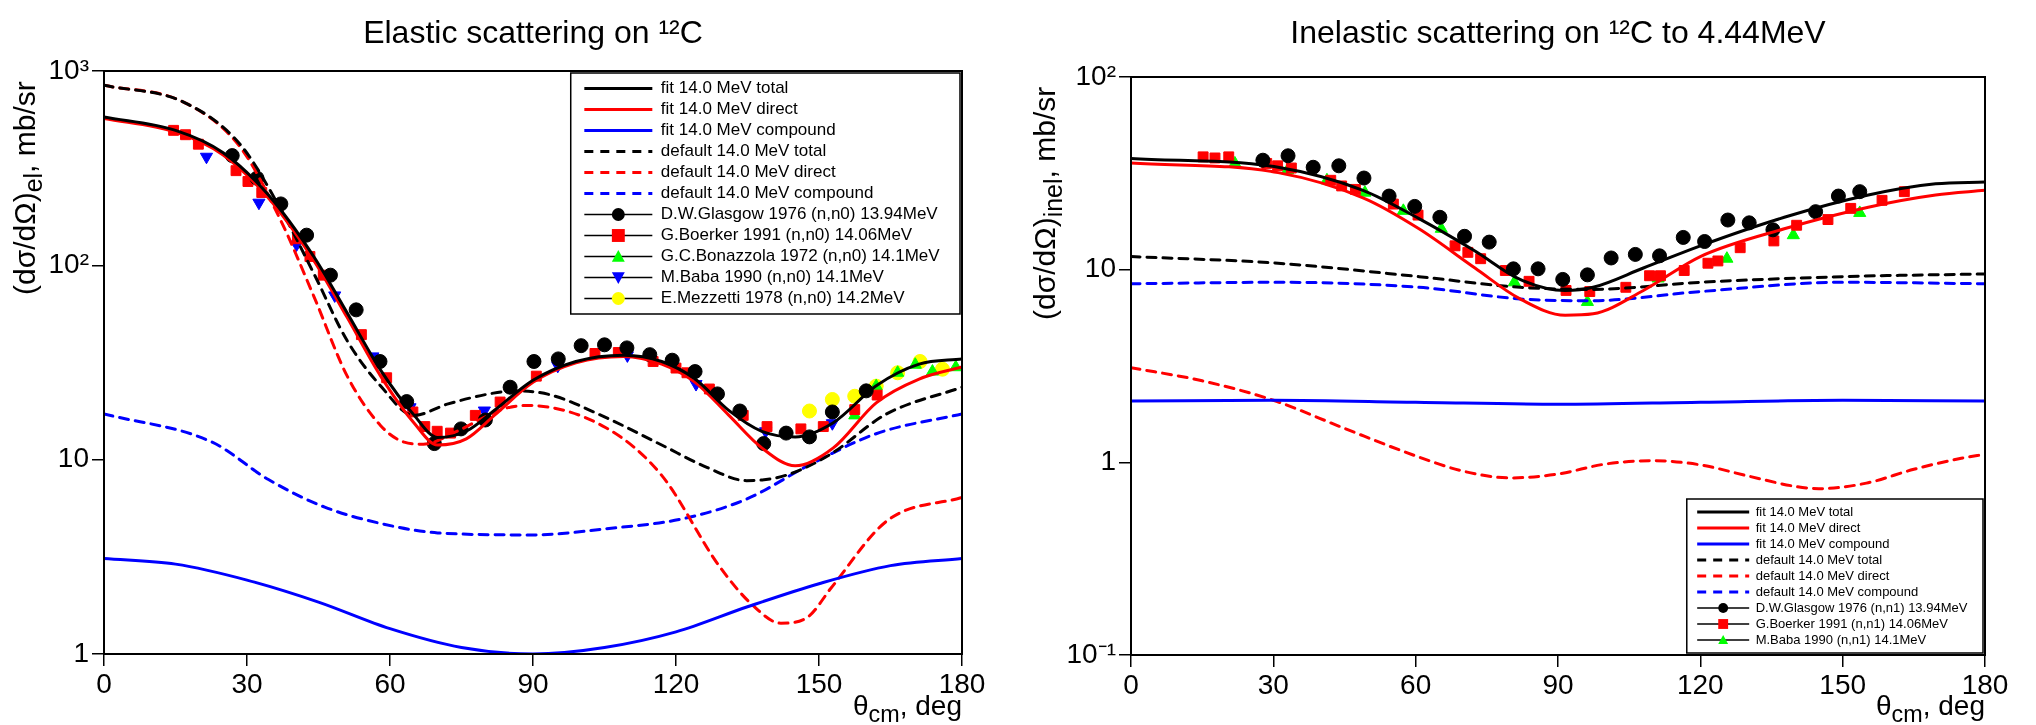 This screenshot has width=2036, height=725. Describe the element at coordinates (783, 298) in the screenshot. I see `legend-label: E.Mezzetti 1978 (n,n0) 14.2MeV` at that location.